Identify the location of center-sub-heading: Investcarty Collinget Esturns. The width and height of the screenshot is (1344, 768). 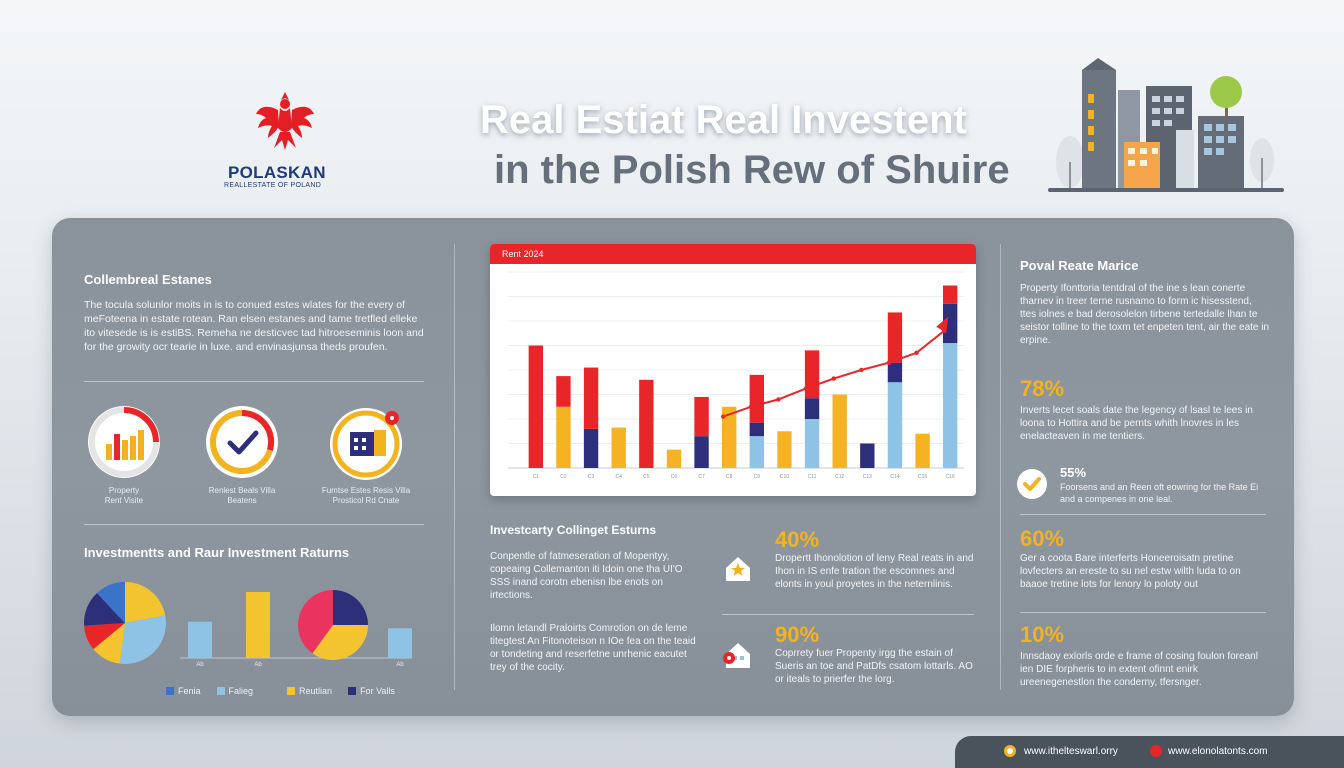
(573, 530).